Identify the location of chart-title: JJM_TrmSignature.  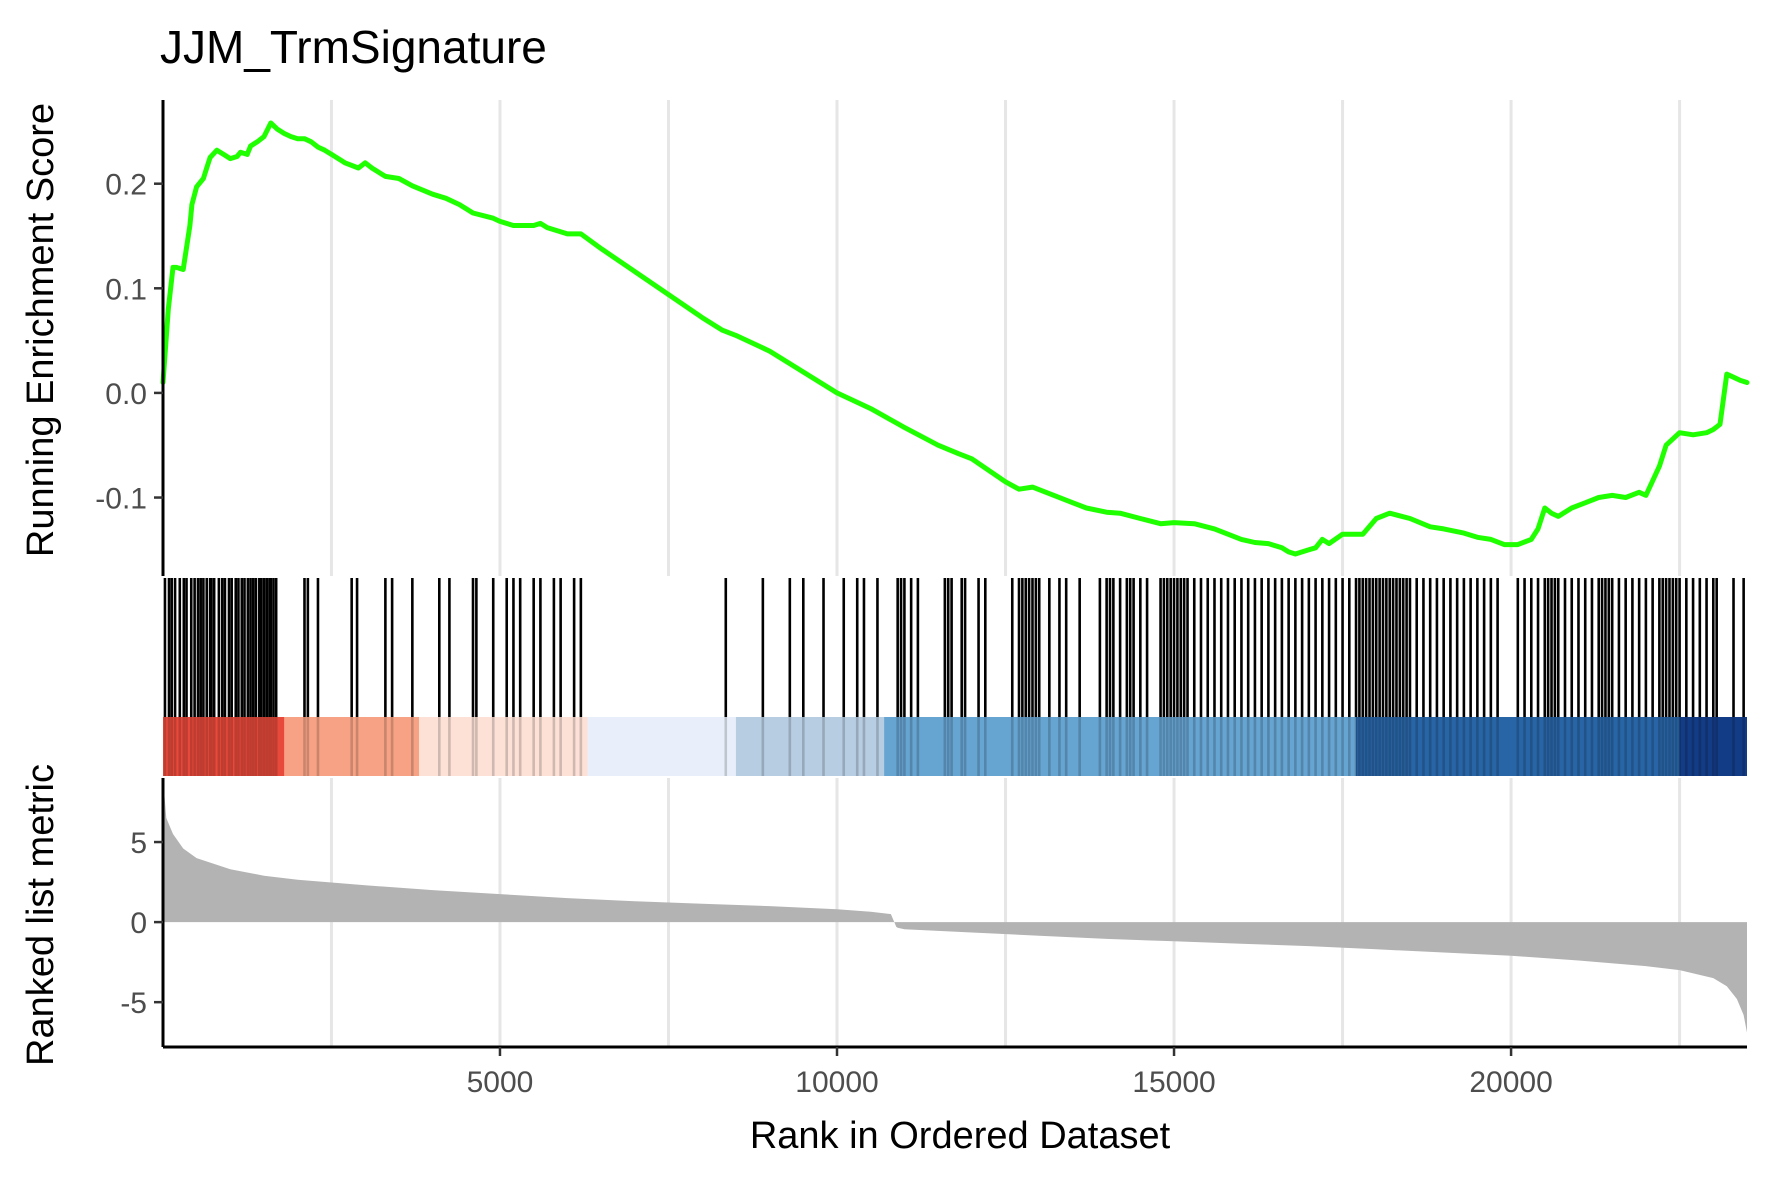
(353, 47).